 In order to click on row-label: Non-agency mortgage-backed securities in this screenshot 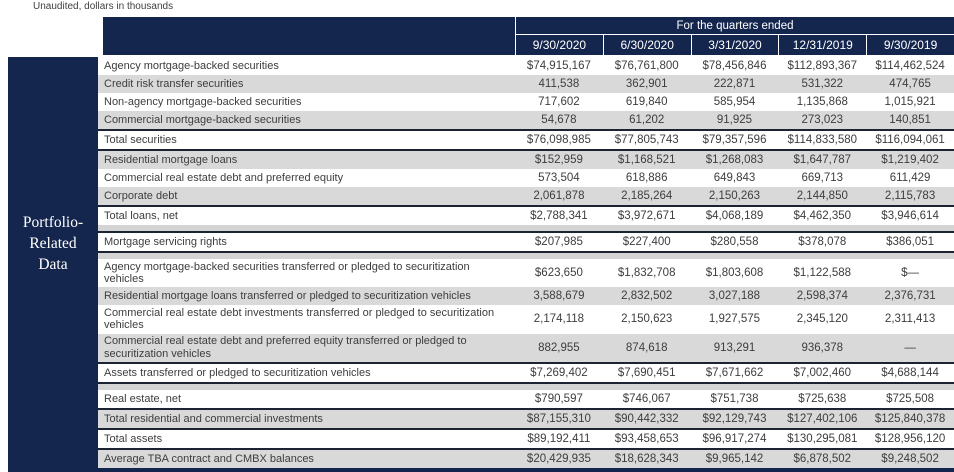, I will do `click(203, 101)`.